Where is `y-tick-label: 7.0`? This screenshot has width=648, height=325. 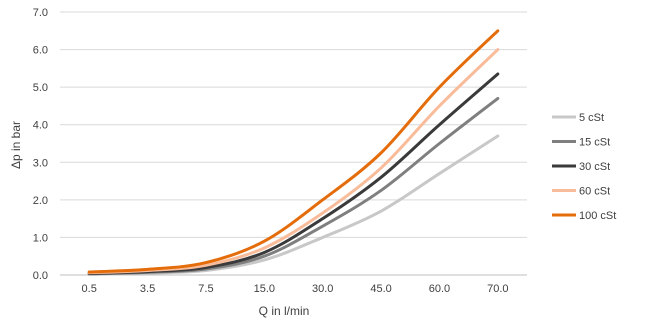 y-tick-label: 7.0 is located at coordinates (40, 13).